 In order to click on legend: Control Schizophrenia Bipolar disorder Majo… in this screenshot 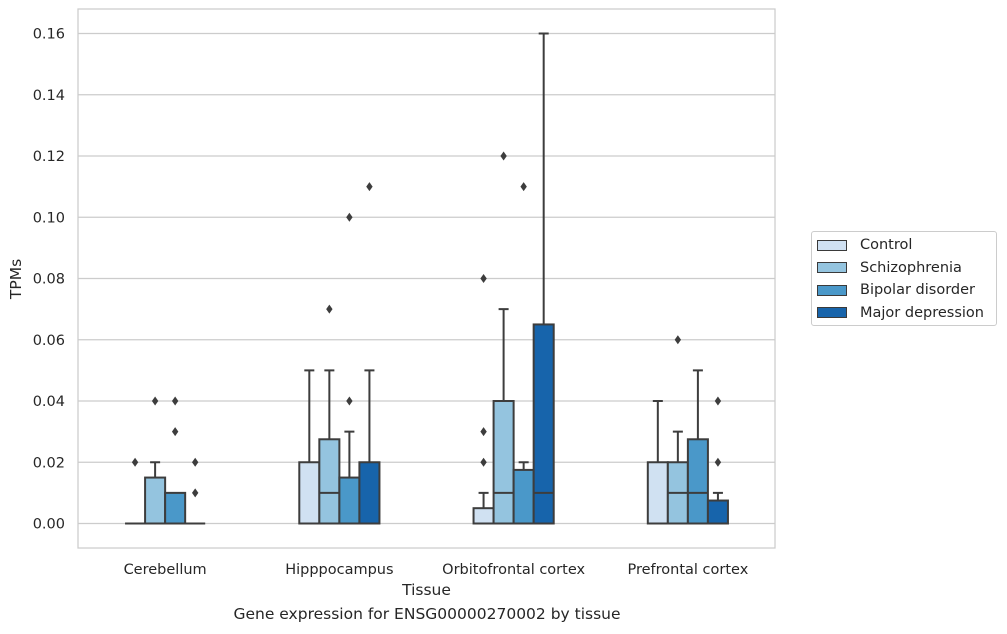, I will do `click(904, 278)`.